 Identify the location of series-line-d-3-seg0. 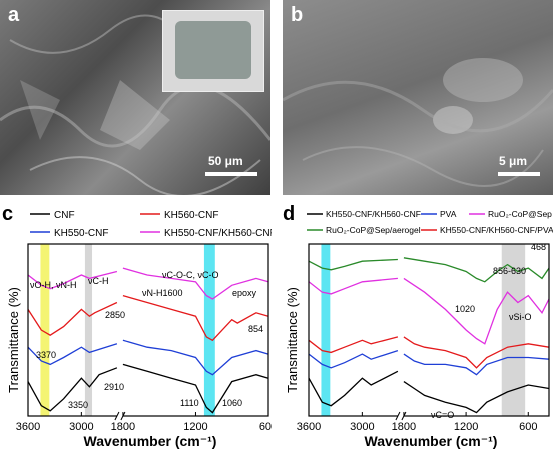
(353, 264).